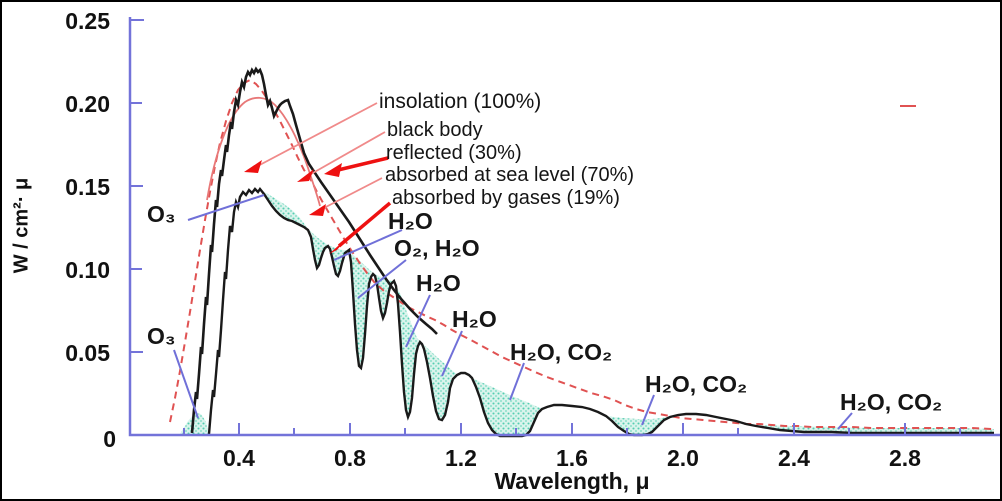 This screenshot has height=501, width=1002. Describe the element at coordinates (364, 224) in the screenshot. I see `arrow-line-absorbed-gases` at that location.